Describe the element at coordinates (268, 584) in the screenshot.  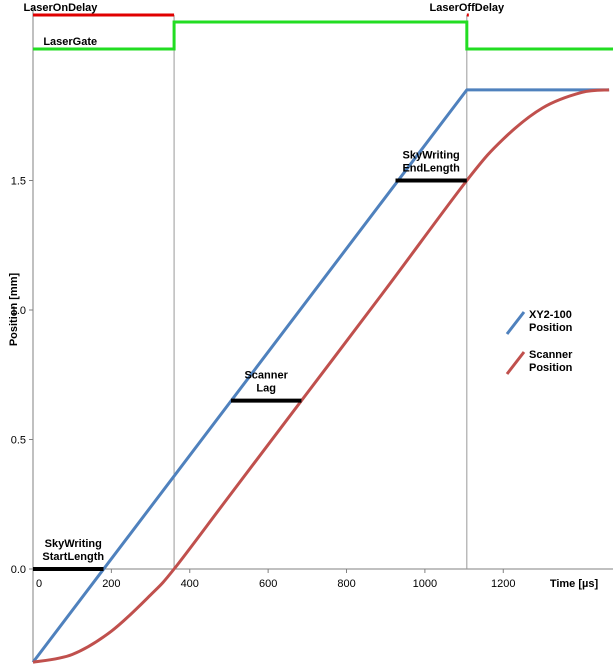
I see `x-tick-label: 600` at that location.